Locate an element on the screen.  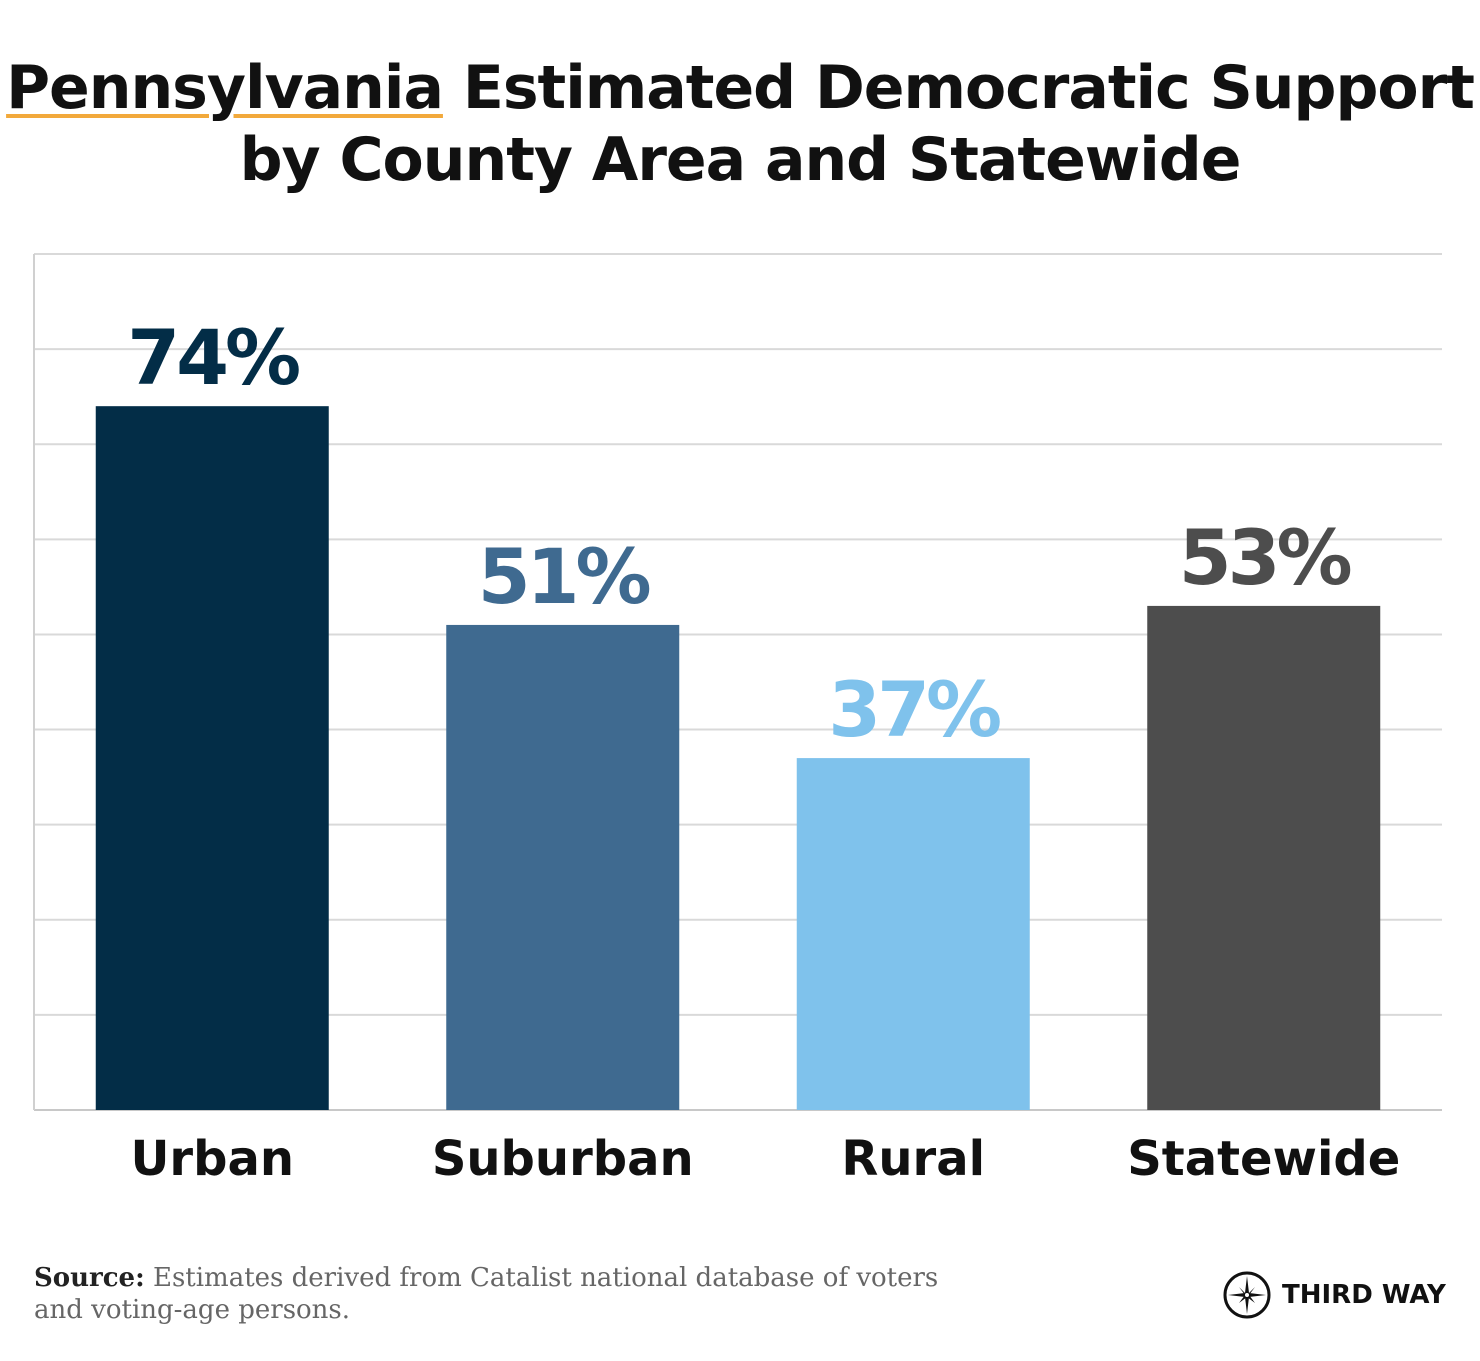
data-label: 37% is located at coordinates (914, 709).